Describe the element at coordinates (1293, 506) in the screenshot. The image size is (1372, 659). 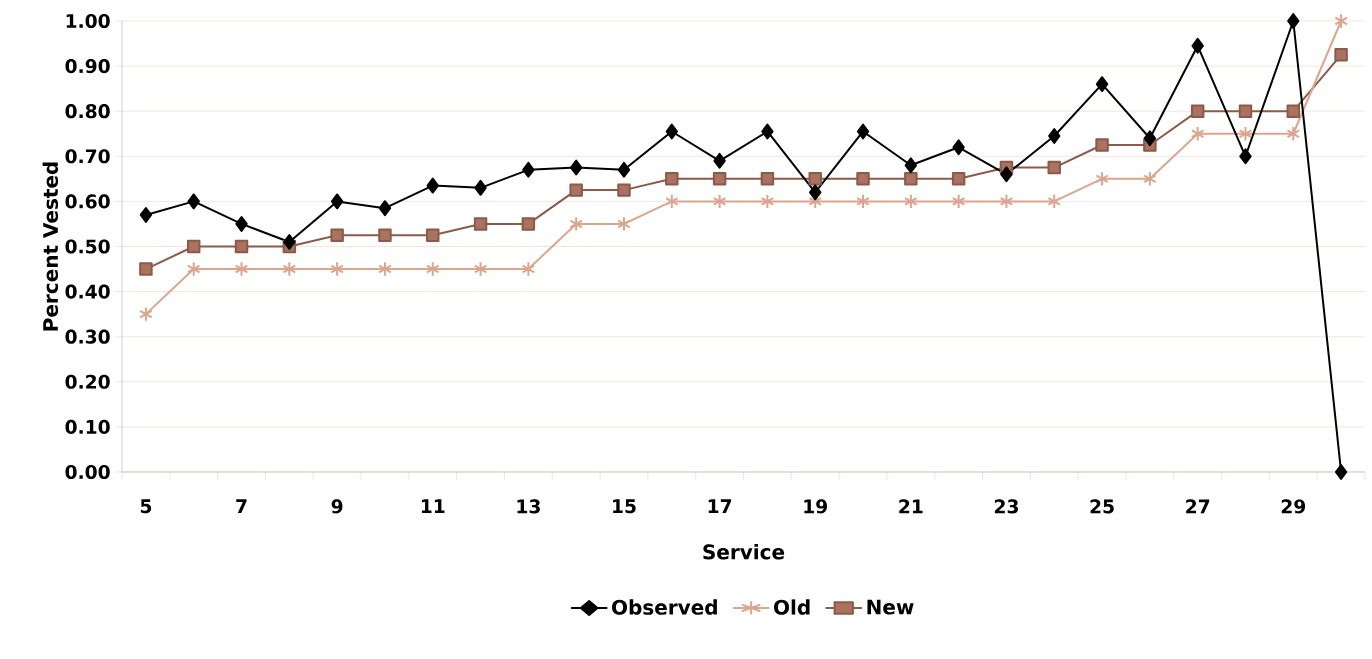
I see `x-tick-label: 29` at that location.